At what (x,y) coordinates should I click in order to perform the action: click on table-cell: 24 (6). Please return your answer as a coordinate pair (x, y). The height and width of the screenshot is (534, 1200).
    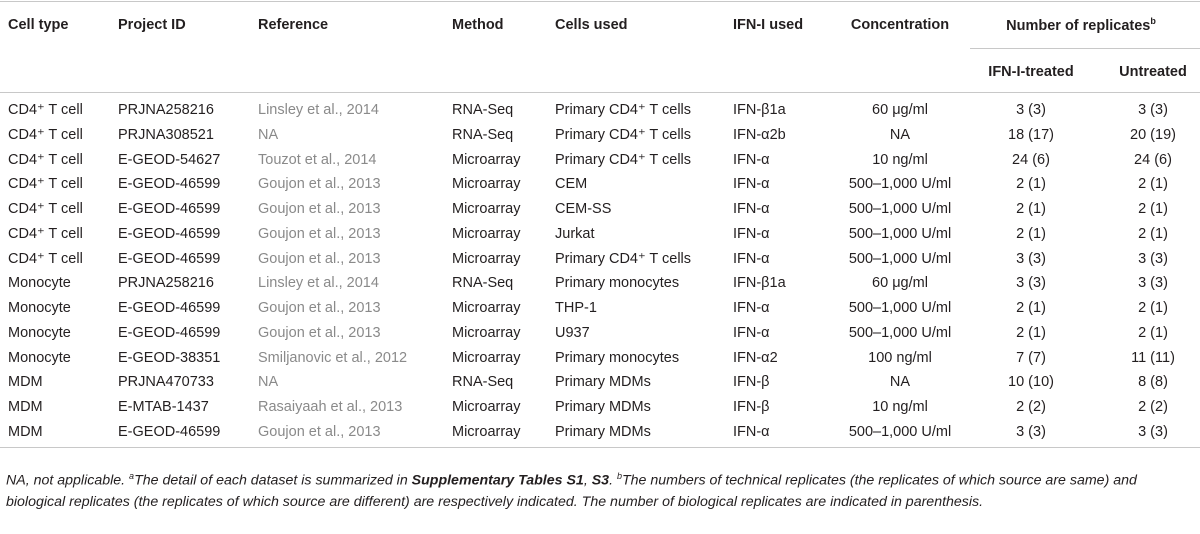
    Looking at the image, I should click on (1031, 159).